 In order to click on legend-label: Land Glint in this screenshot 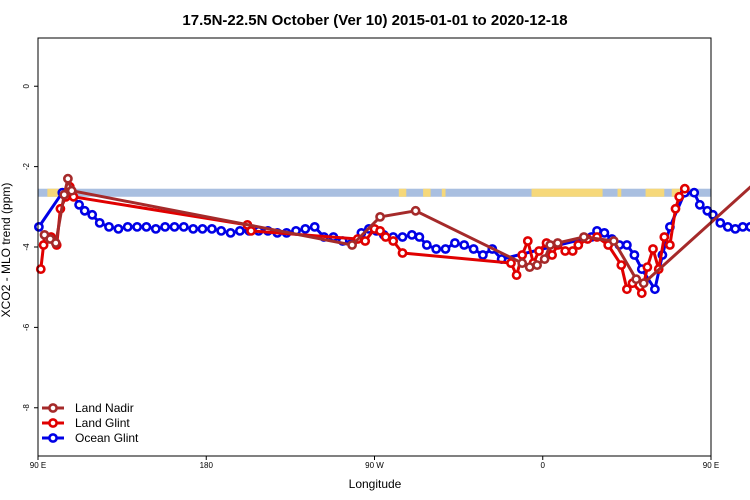, I will do `click(102, 423)`.